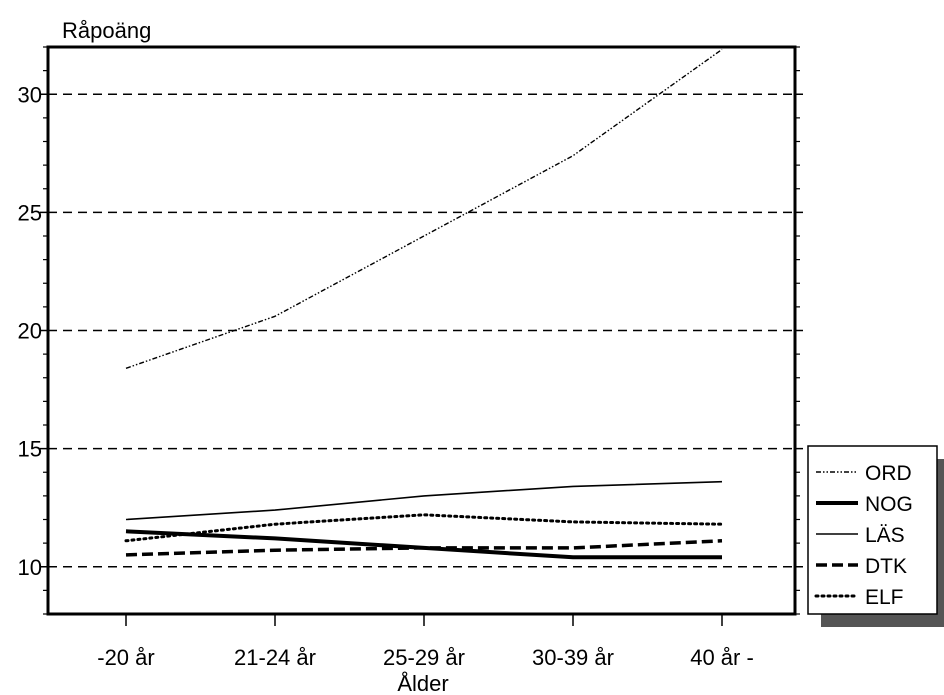 The height and width of the screenshot is (695, 944). I want to click on series-line-elf, so click(424, 528).